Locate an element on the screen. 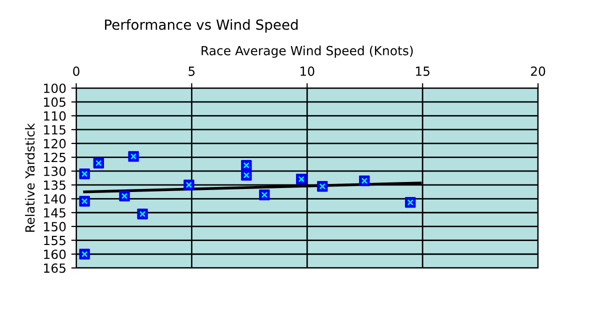 The height and width of the screenshot is (330, 610). y-tick-label: 130 is located at coordinates (55, 171).